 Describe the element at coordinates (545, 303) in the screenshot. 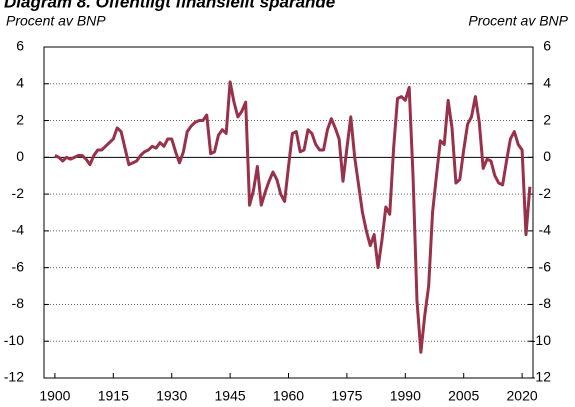

I see `y2-tick-label: -8` at that location.